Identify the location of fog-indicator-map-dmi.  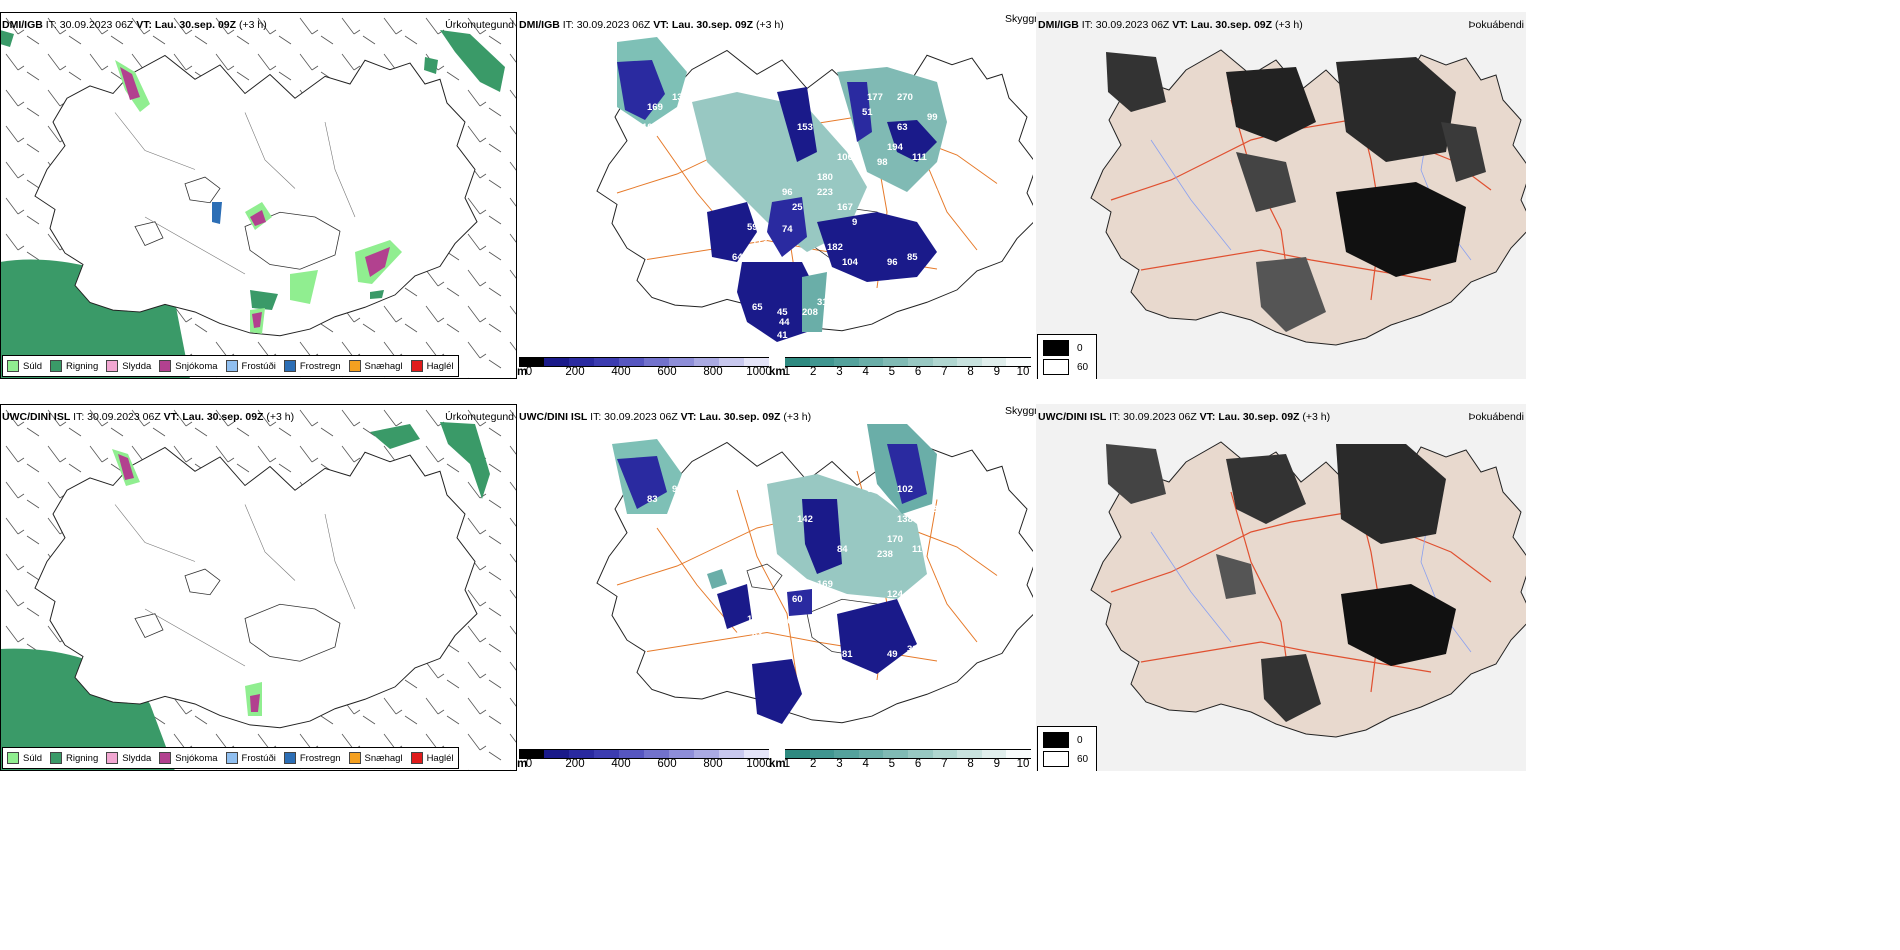
(1281, 195).